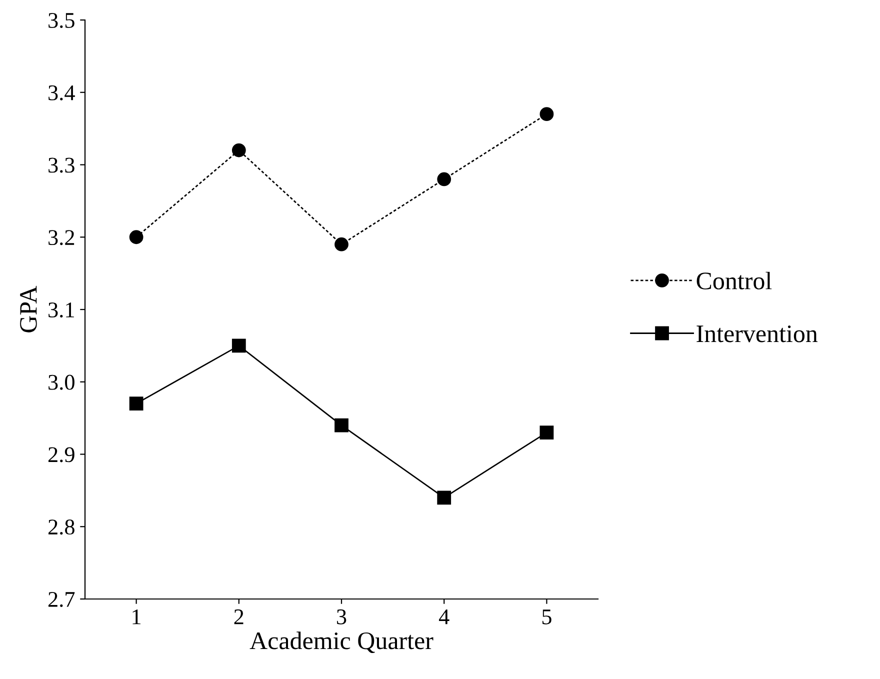  Describe the element at coordinates (342, 643) in the screenshot. I see `x-axis-title: Academic Quarter` at that location.